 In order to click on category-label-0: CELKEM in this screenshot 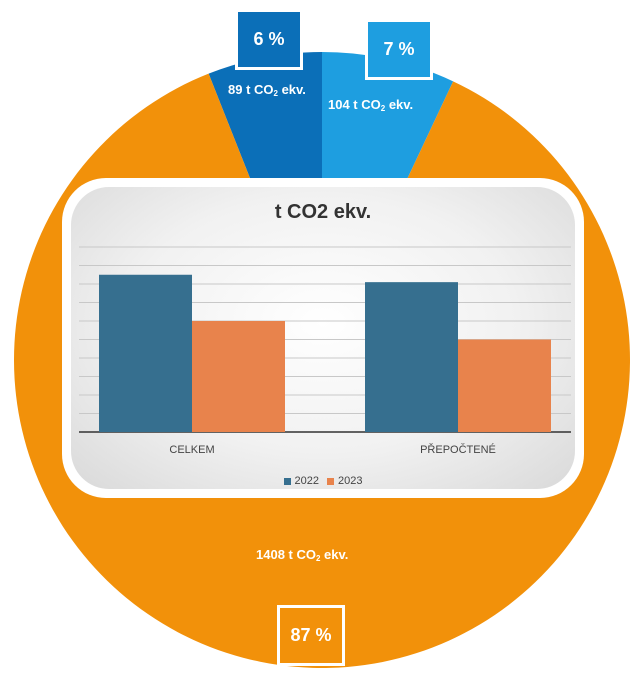, I will do `click(191, 450)`.